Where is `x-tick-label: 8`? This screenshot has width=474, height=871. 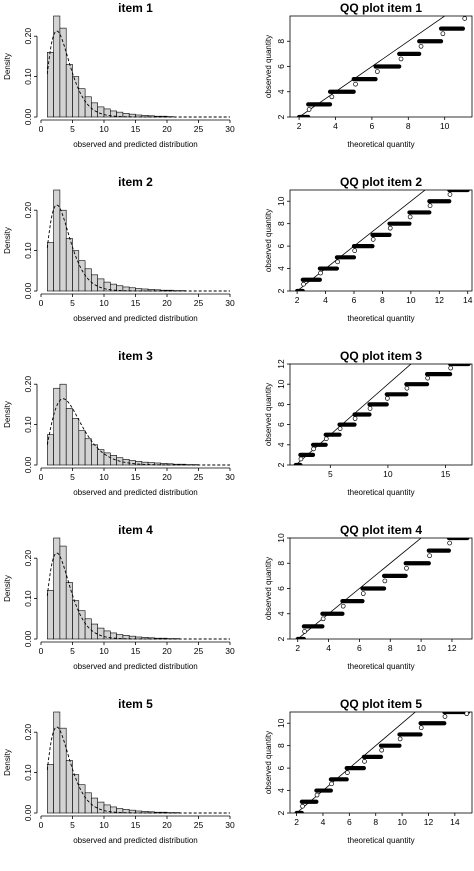
x-tick-label: 8 is located at coordinates (375, 822).